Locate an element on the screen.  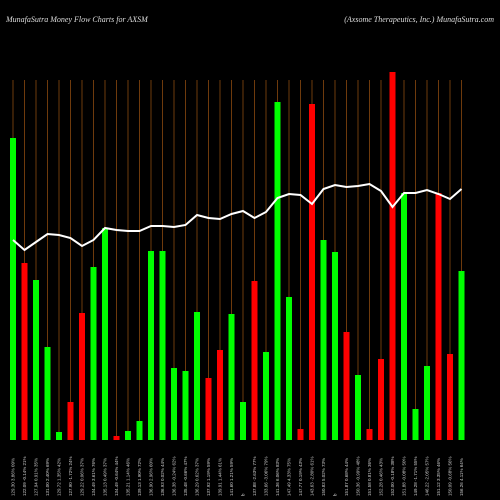
x-tick-label: 135.48 -0.66% 47% is located at coordinates (185, 476).